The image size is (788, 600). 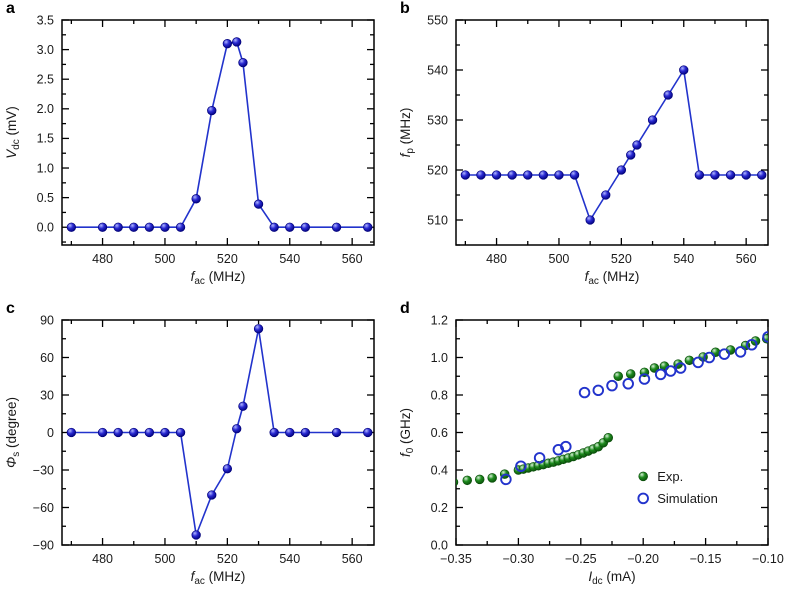 What do you see at coordinates (456, 559) in the screenshot?
I see `svg-text: −0.35` at bounding box center [456, 559].